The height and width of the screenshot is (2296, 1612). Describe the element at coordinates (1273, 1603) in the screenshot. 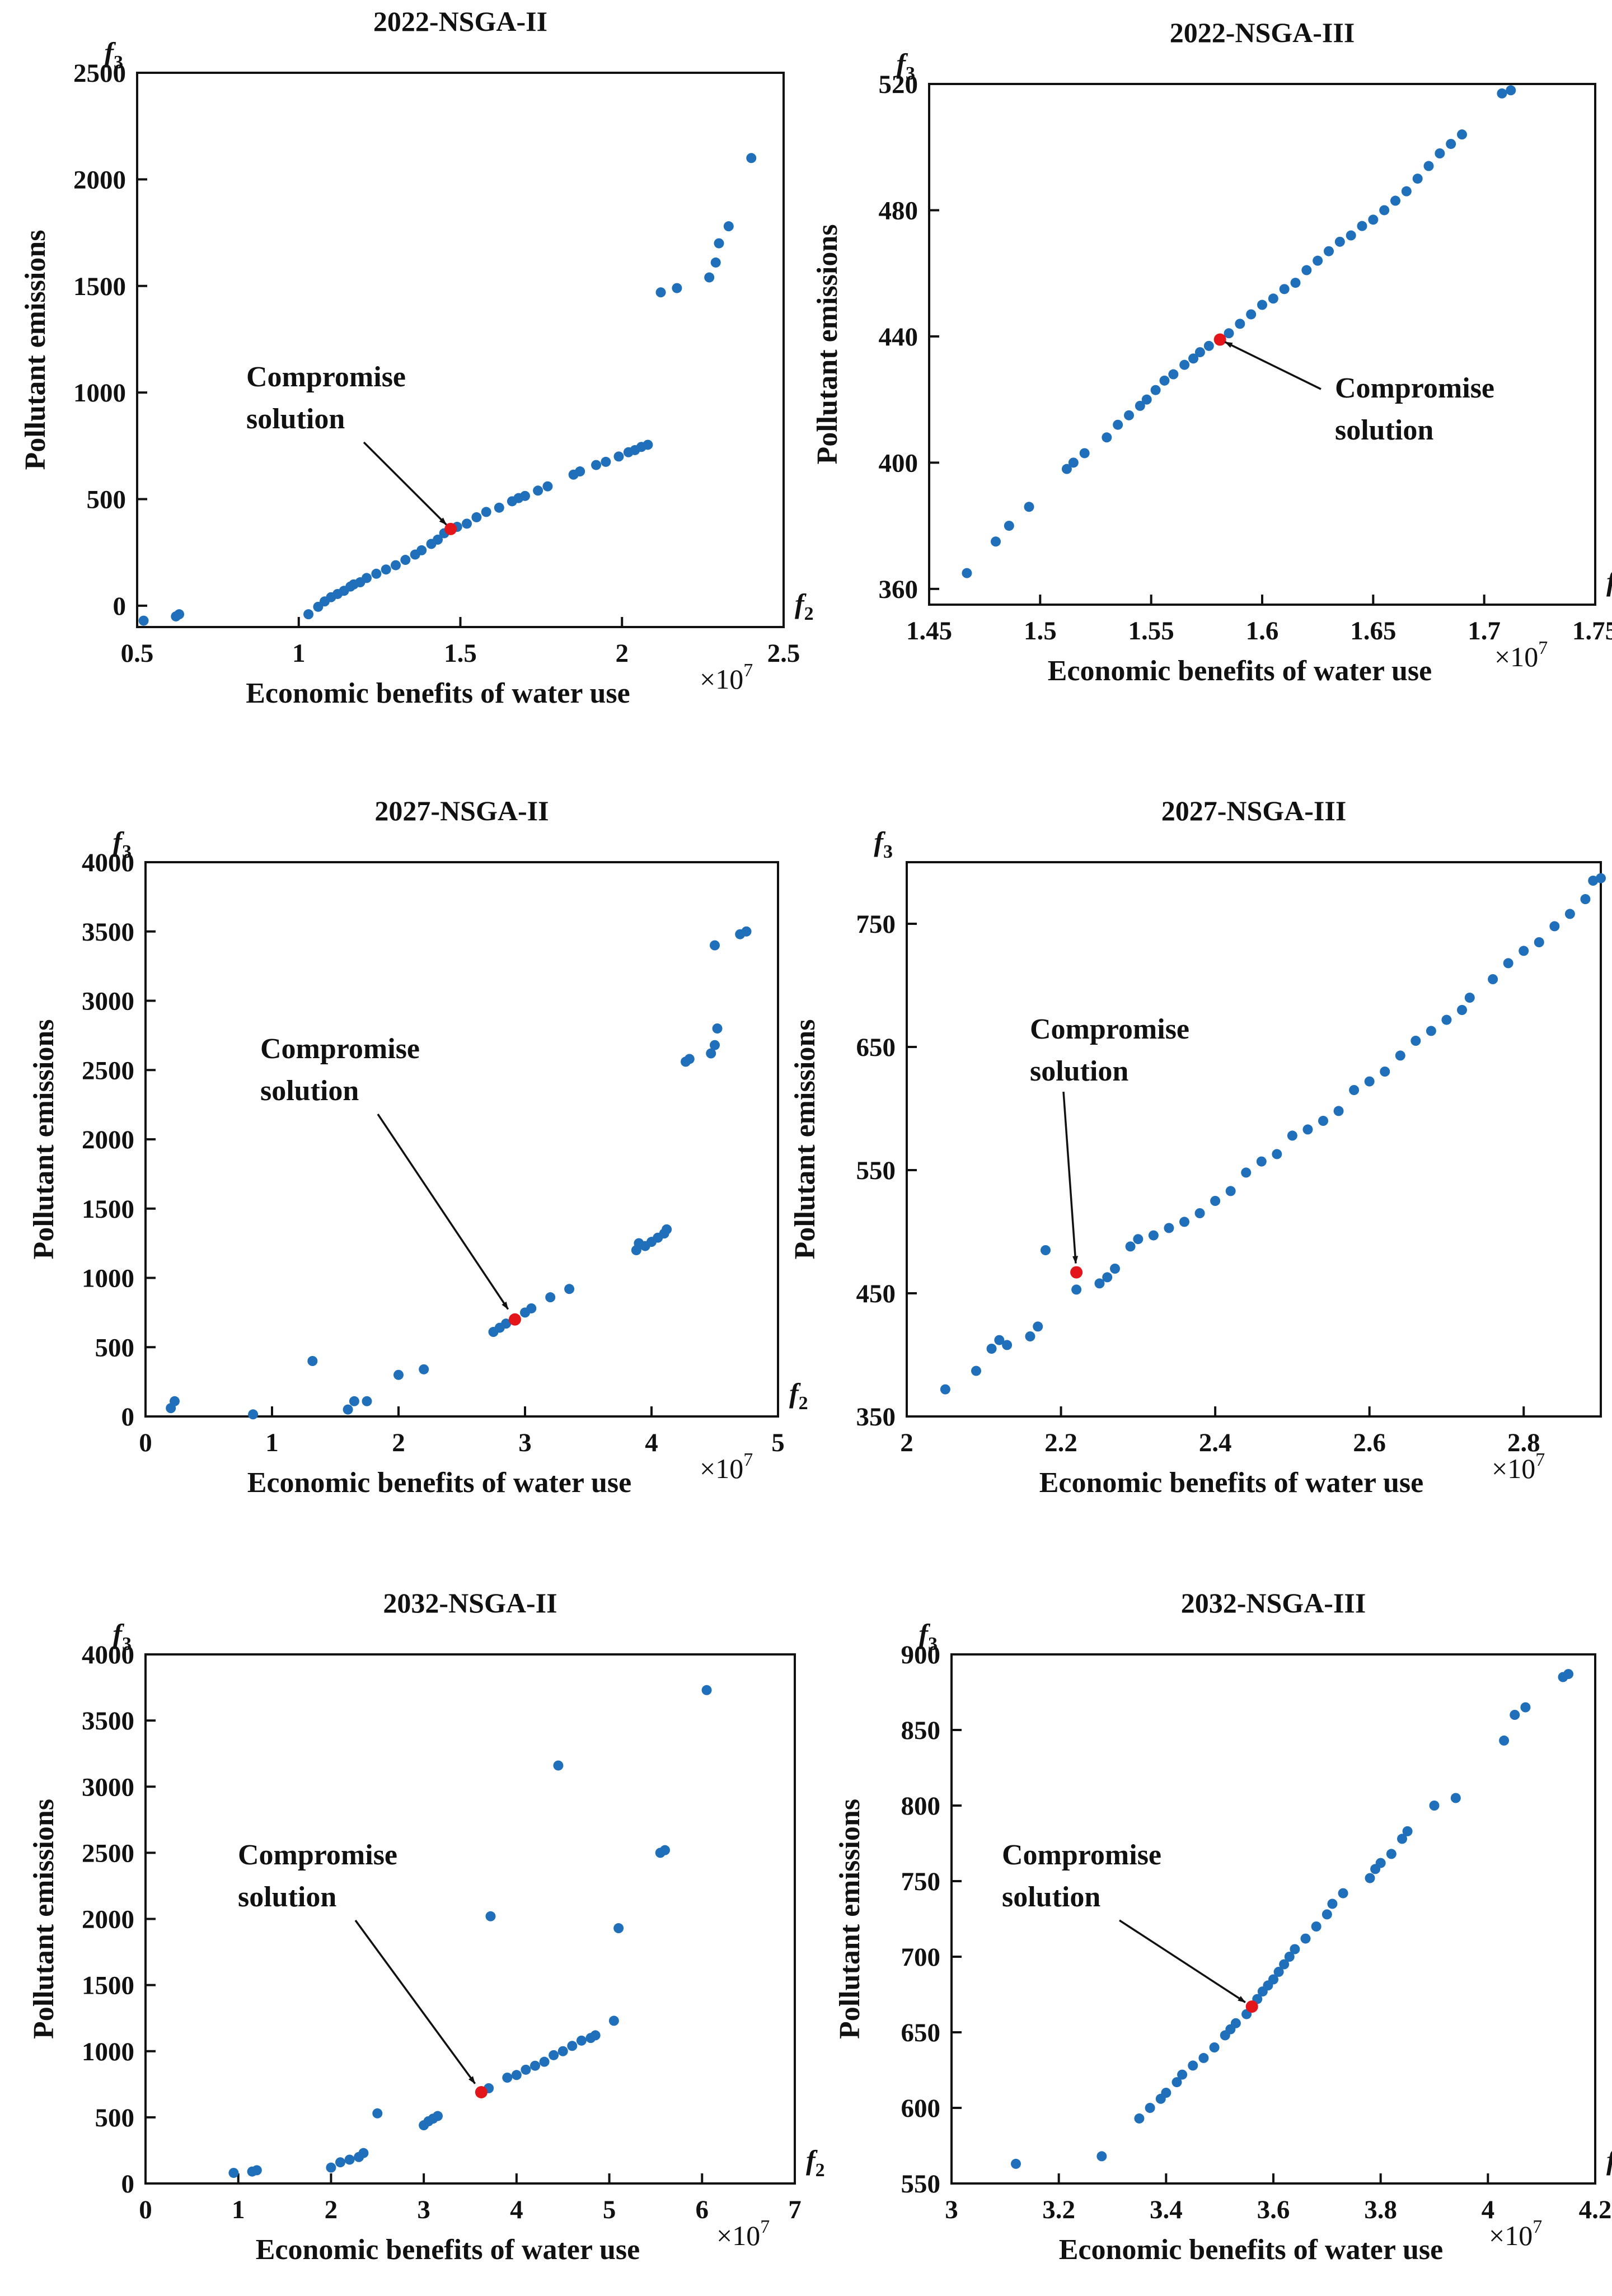

I see `chart-title: 2032-NSGA-III` at that location.